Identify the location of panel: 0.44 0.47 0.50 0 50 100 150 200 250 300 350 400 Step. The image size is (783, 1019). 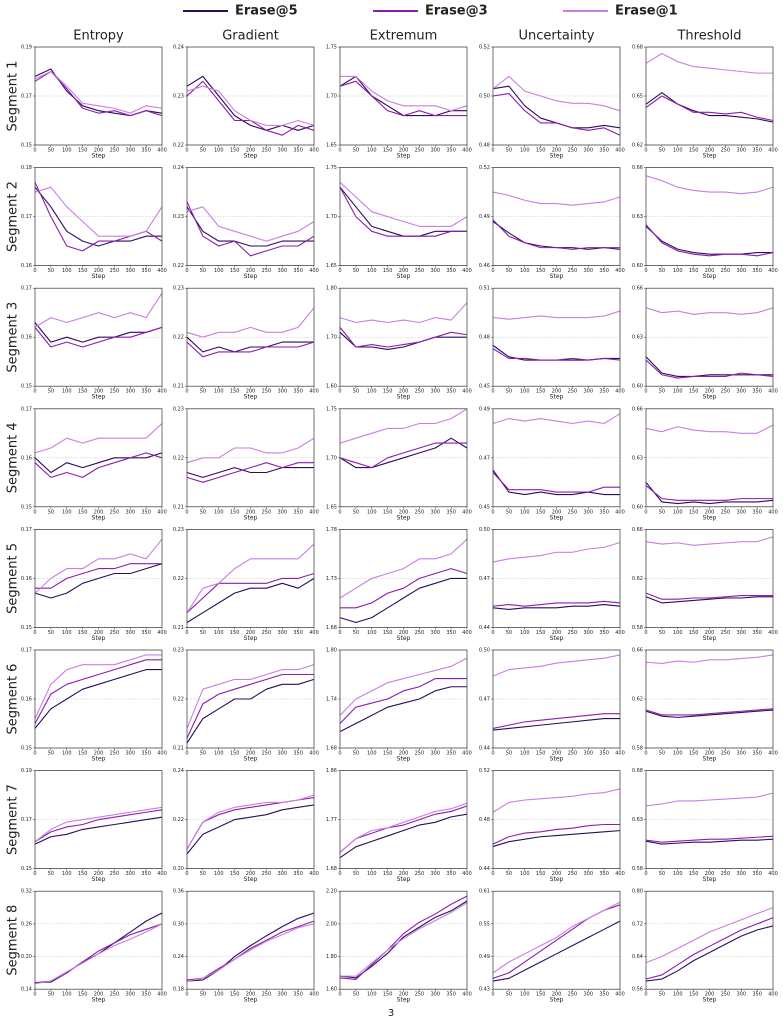
(552, 584).